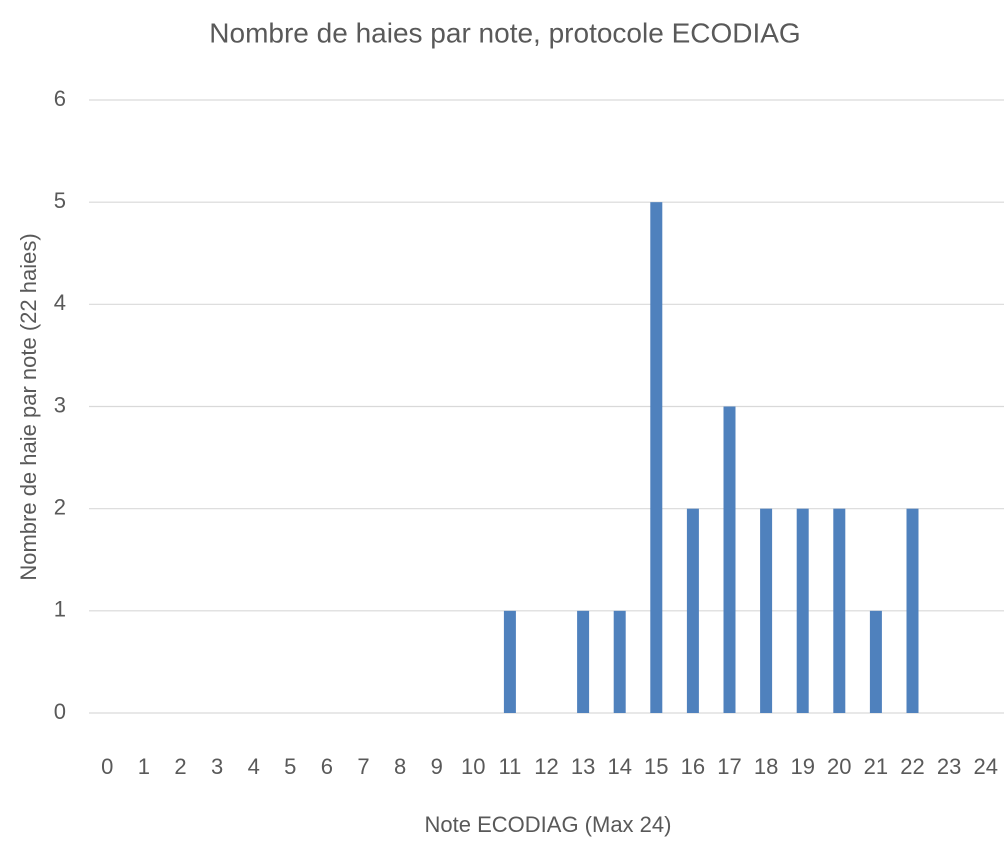 The height and width of the screenshot is (842, 1007). I want to click on x-tick-label: 1, so click(144, 766).